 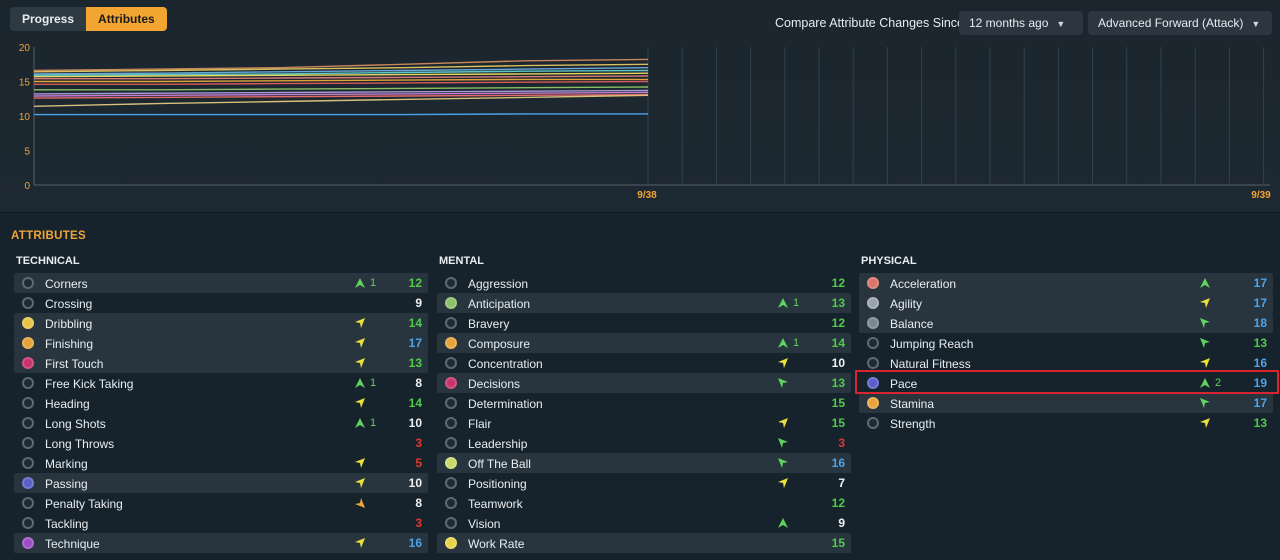 What do you see at coordinates (498, 444) in the screenshot?
I see `attribute-name: Leadership` at bounding box center [498, 444].